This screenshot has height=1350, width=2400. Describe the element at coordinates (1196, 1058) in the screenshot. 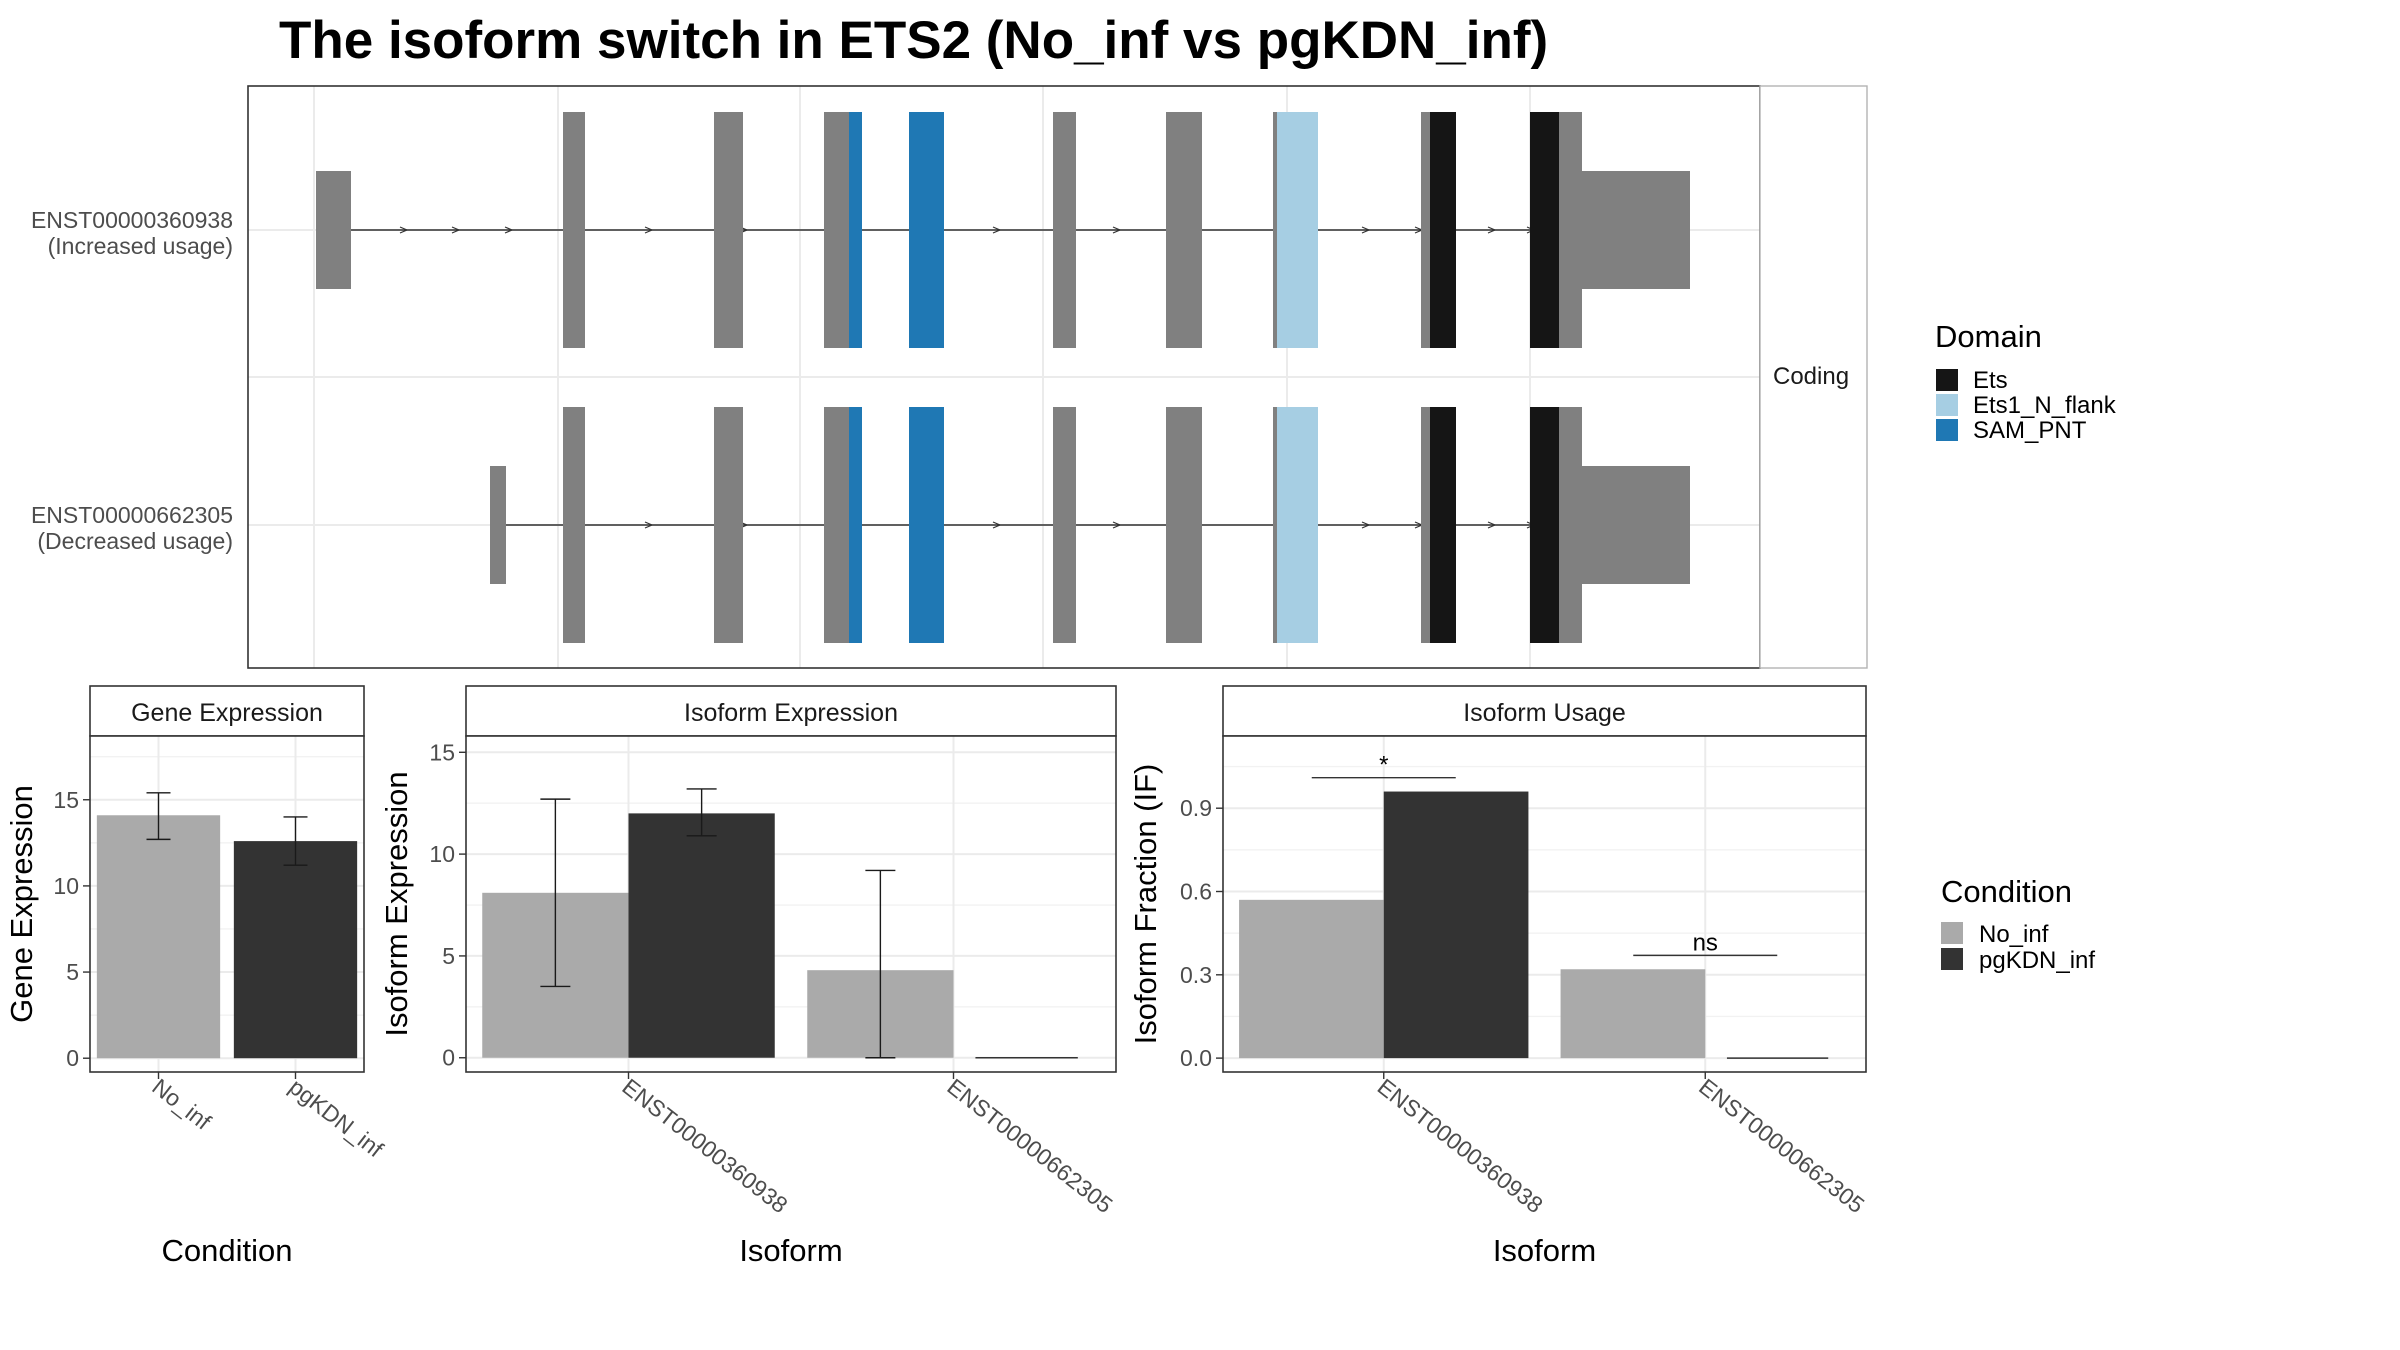

I see `y-tick-label: 0.0` at that location.